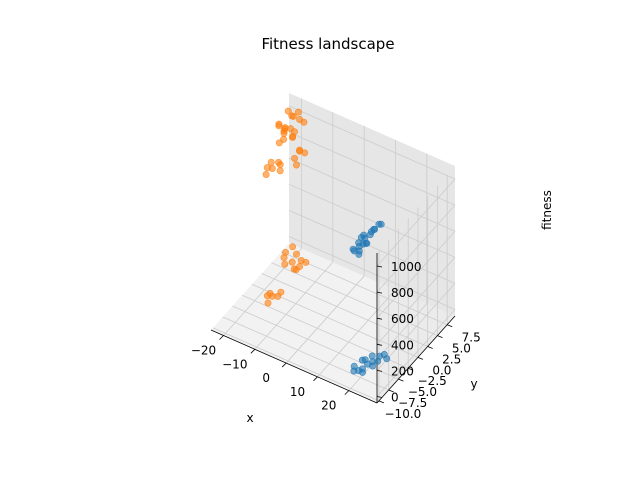  What do you see at coordinates (402, 319) in the screenshot?
I see `z-tick-label: 600` at bounding box center [402, 319].